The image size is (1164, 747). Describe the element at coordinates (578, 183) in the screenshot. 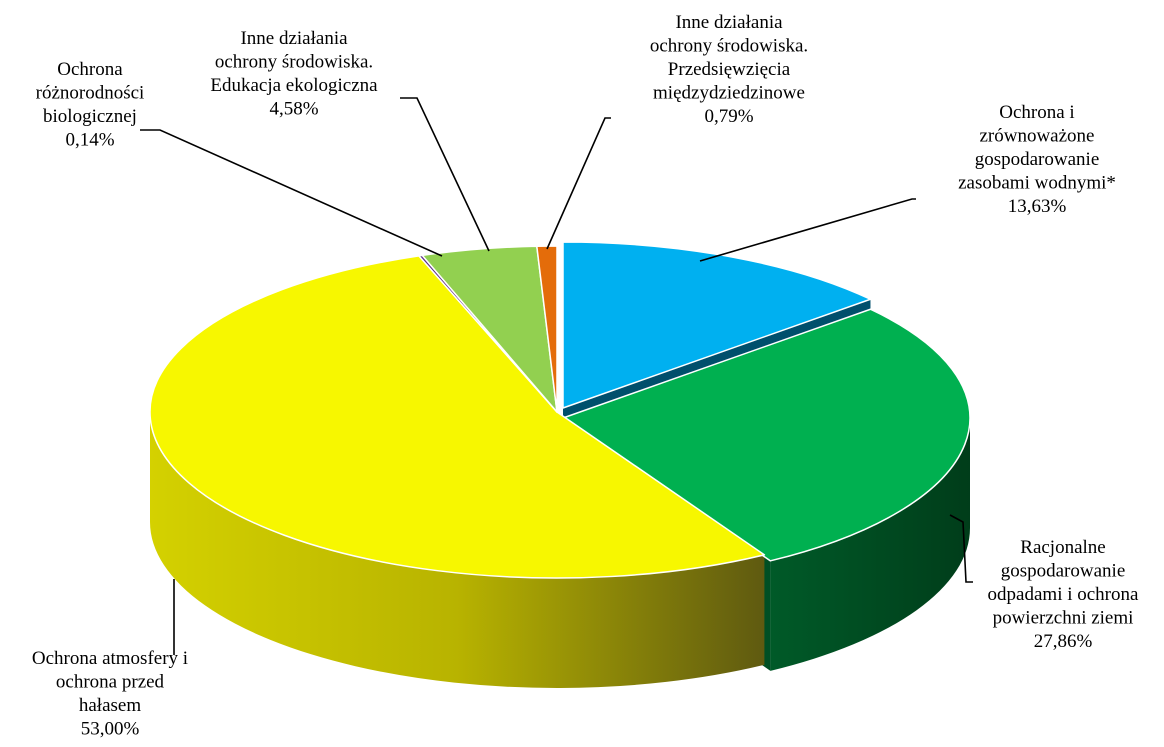

I see `leader-line-inter` at that location.